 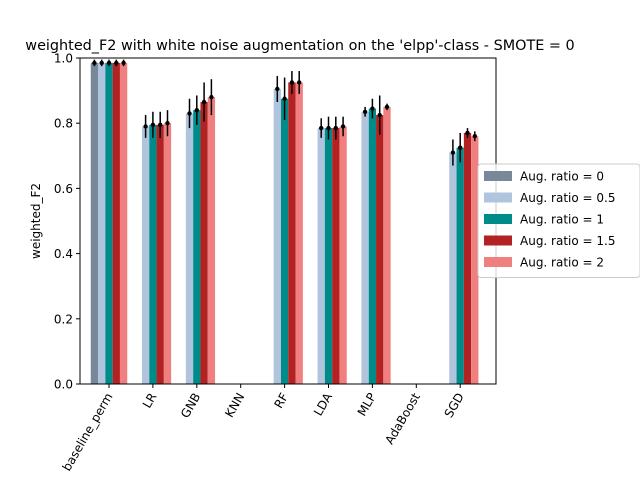 I want to click on errorbars-layer, so click(x=284, y=112).